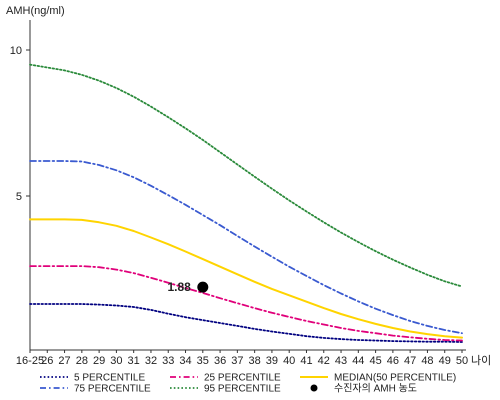 The image size is (500, 400). What do you see at coordinates (445, 361) in the screenshot?
I see `x-tick-label: 49` at bounding box center [445, 361].